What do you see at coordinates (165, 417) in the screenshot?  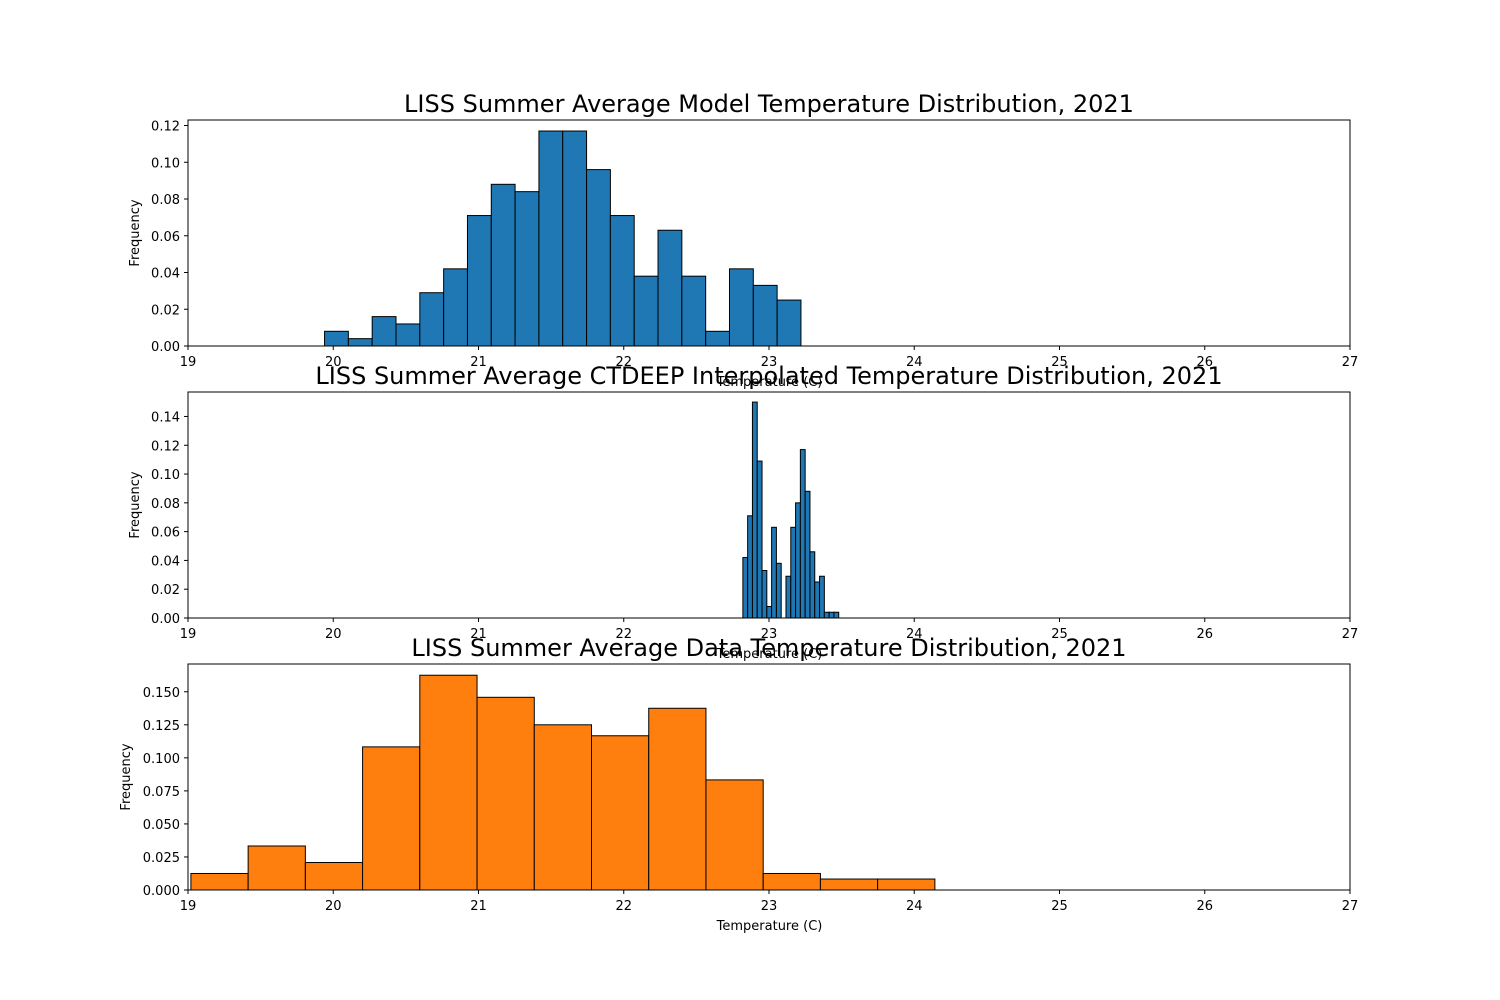 I see `y-tick-label: 0.14` at bounding box center [165, 417].